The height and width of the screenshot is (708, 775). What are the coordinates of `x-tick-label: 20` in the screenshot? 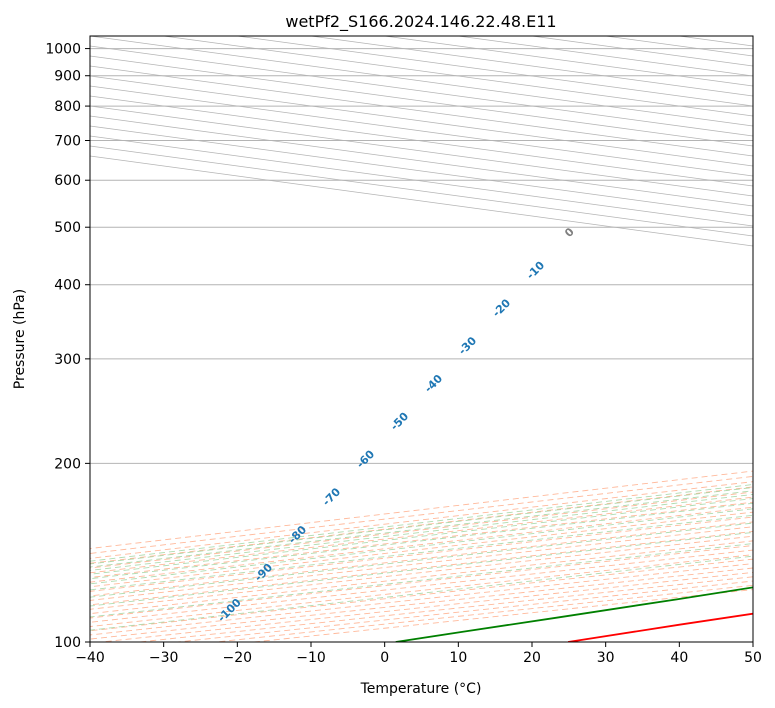 It's located at (532, 658).